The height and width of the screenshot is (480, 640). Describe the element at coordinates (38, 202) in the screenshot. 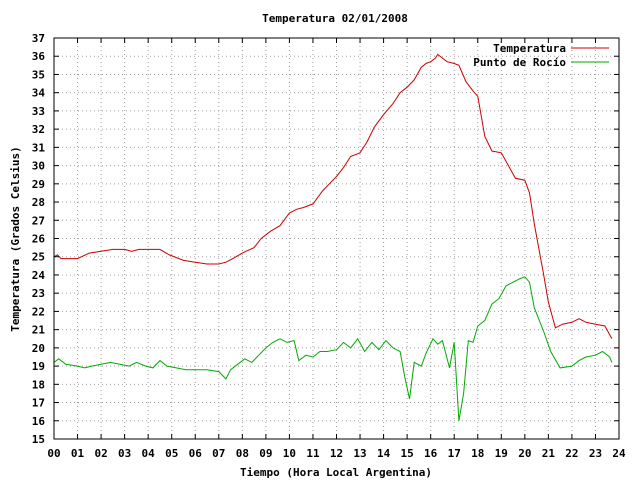

I see `y-tick-label: 28` at that location.